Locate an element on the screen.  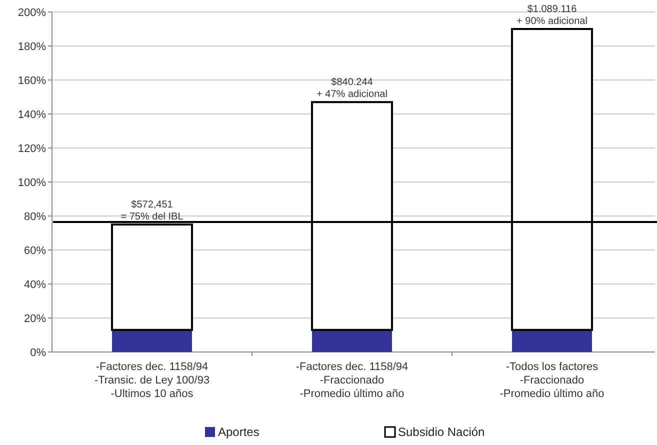
y-tick-label: 180% is located at coordinates (32, 46).